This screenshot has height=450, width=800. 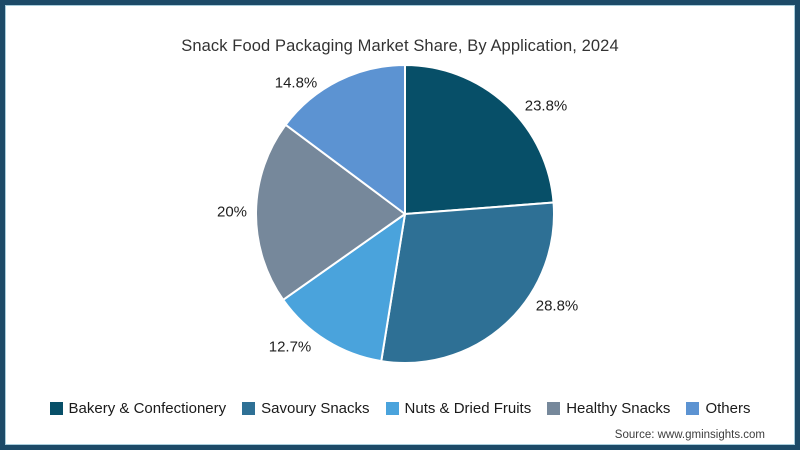 I want to click on legend-item-healthy-snacks: Healthy Snacks, so click(x=608, y=408).